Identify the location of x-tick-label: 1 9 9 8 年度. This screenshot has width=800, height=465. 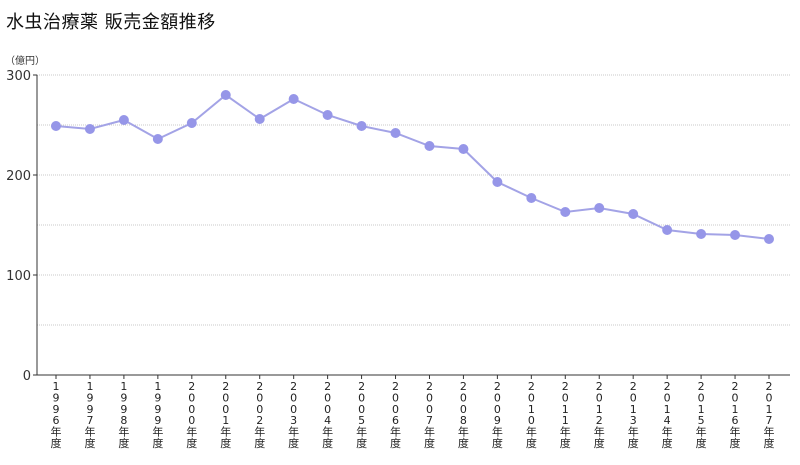
(123, 415).